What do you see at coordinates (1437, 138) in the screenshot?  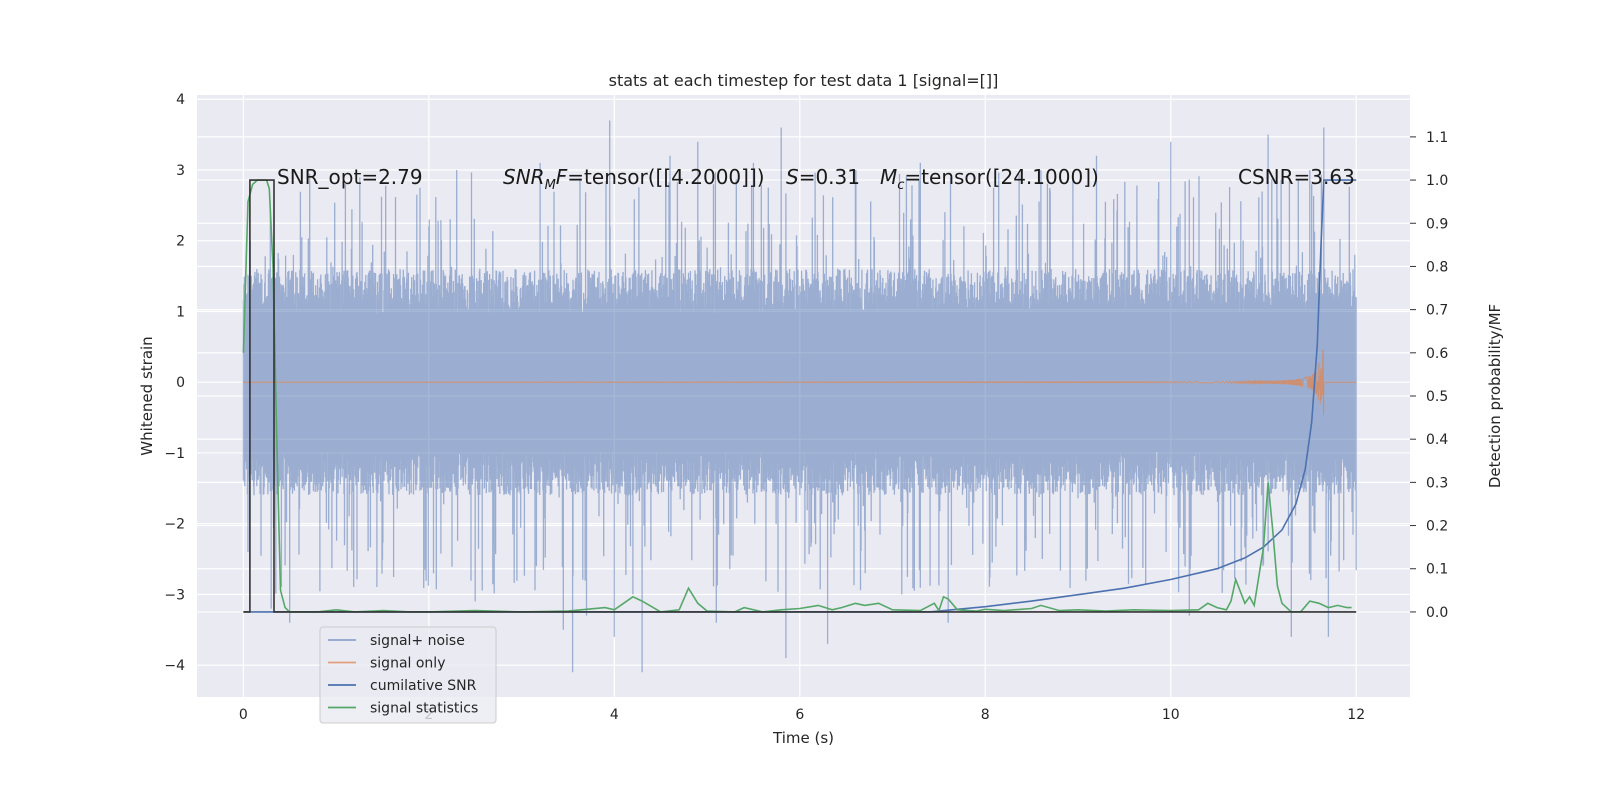 I see `y-tick-label-right: 1.1` at bounding box center [1437, 138].